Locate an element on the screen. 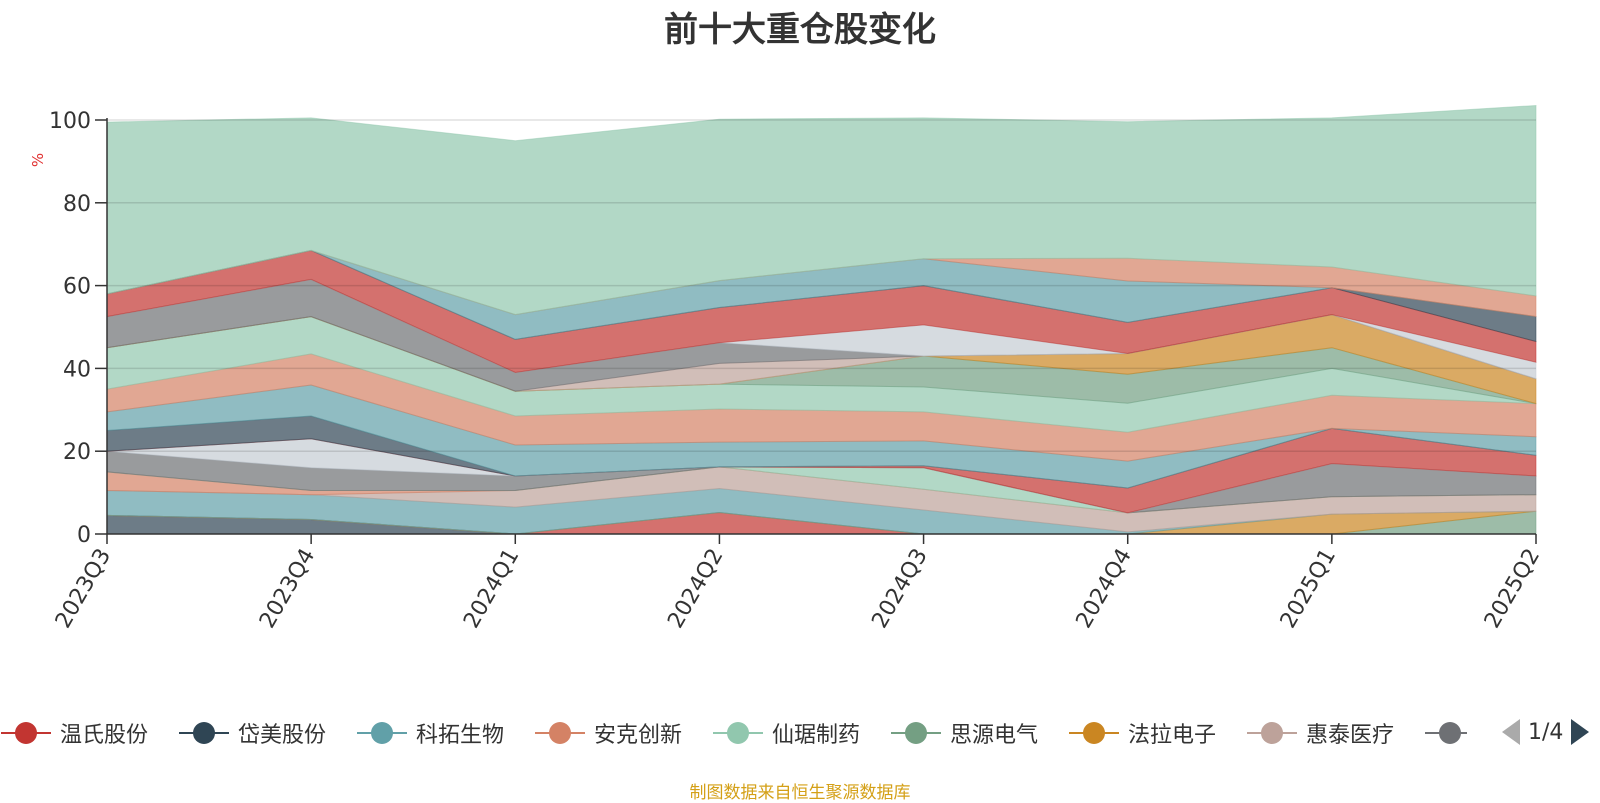  legend-item: 岱美股份 is located at coordinates (252, 733).